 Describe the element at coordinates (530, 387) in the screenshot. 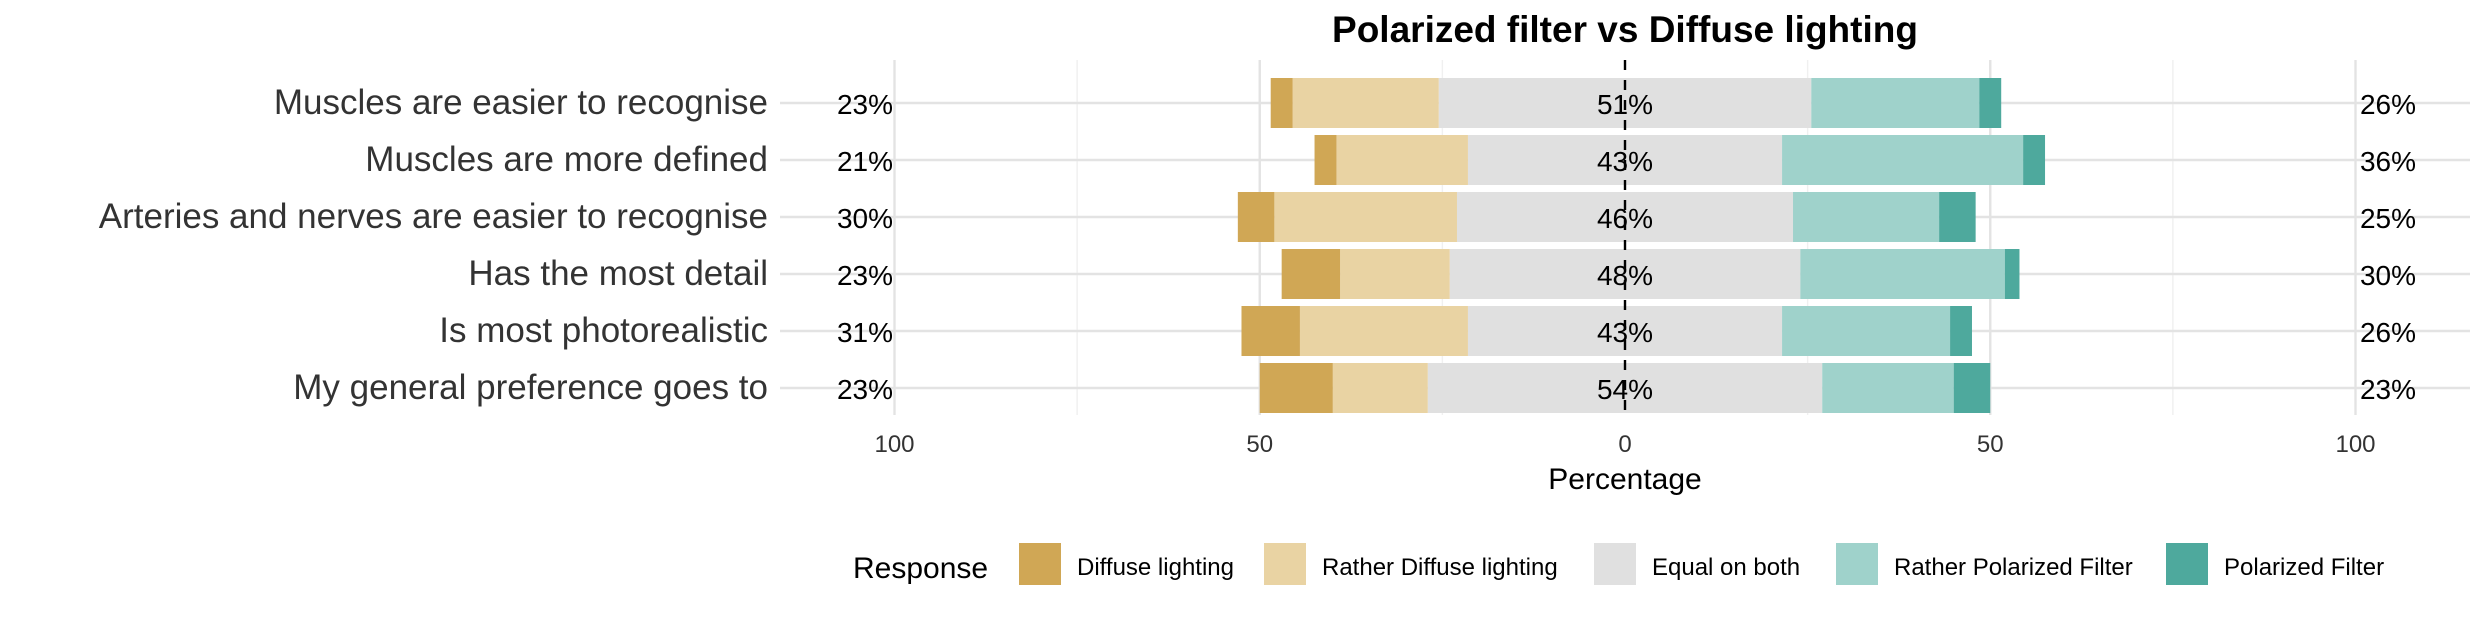

I see `category-label: My general preference goes to` at that location.